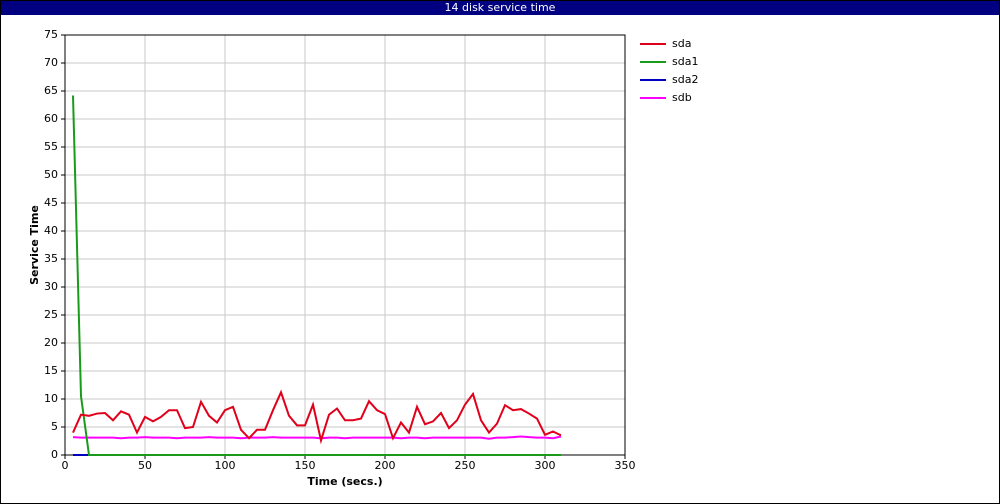 The height and width of the screenshot is (504, 1000). I want to click on title-bar, so click(500, 8).